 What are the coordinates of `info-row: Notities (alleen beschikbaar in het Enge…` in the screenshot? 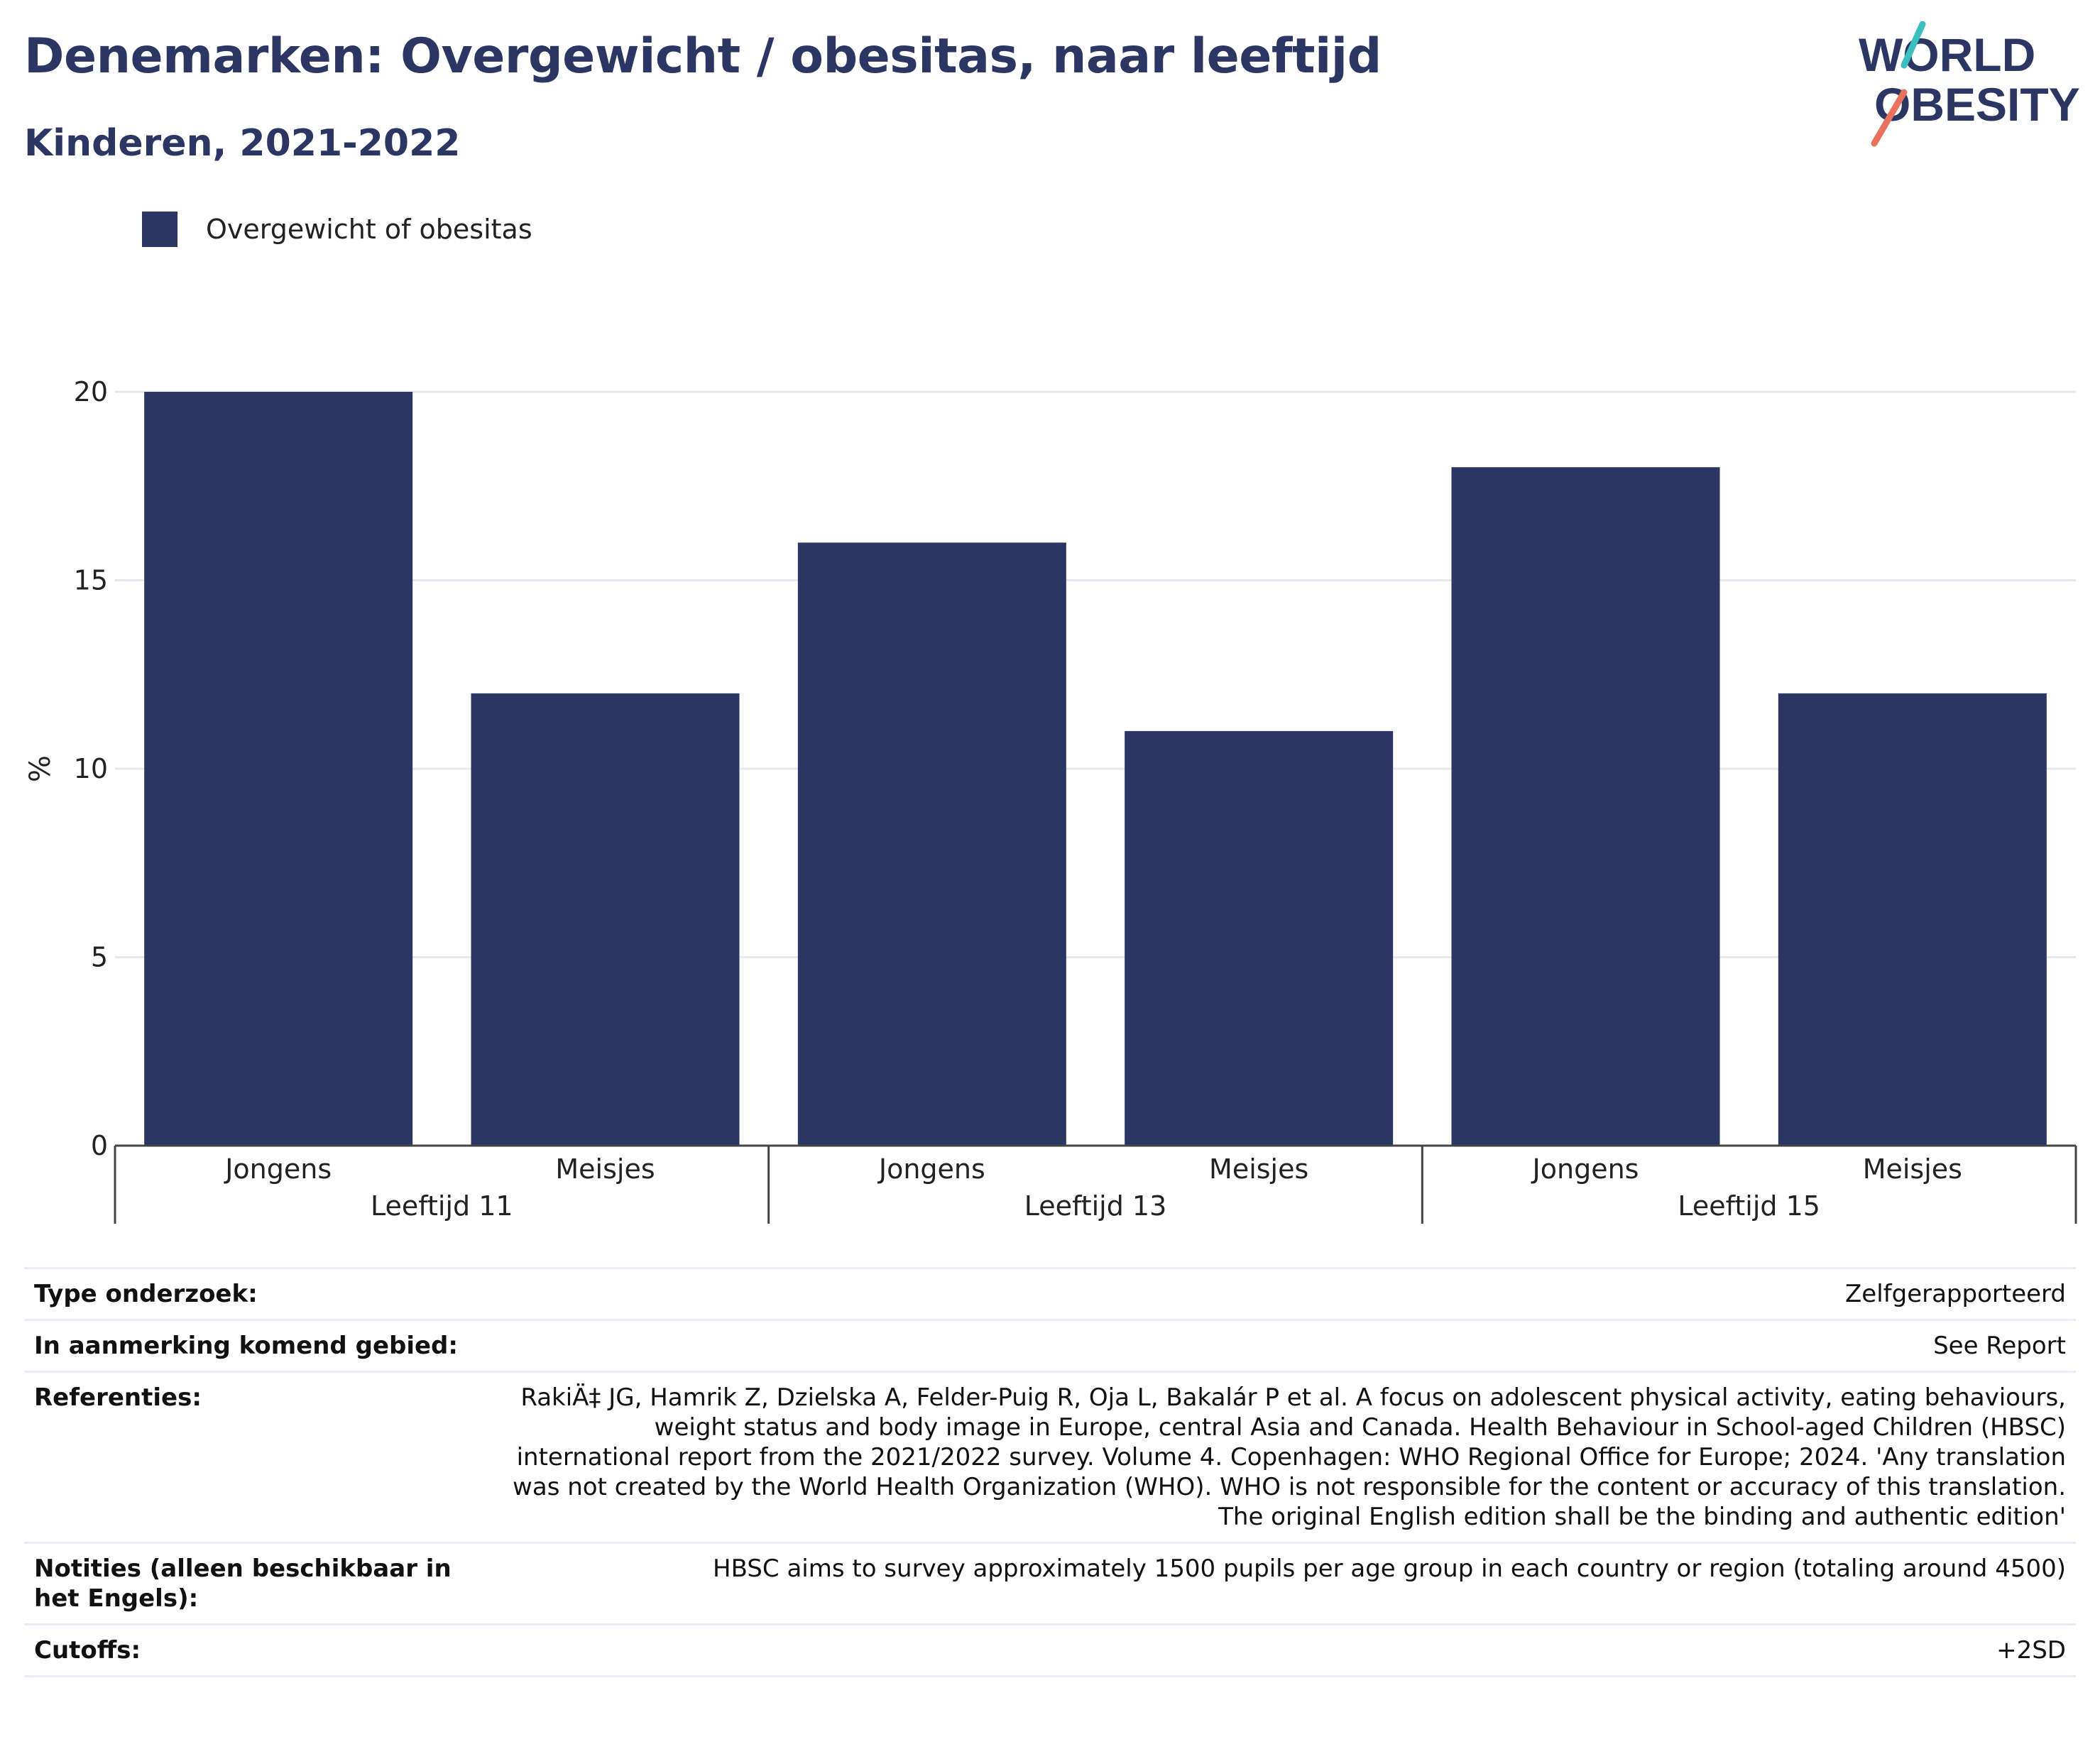 It's located at (1050, 1583).